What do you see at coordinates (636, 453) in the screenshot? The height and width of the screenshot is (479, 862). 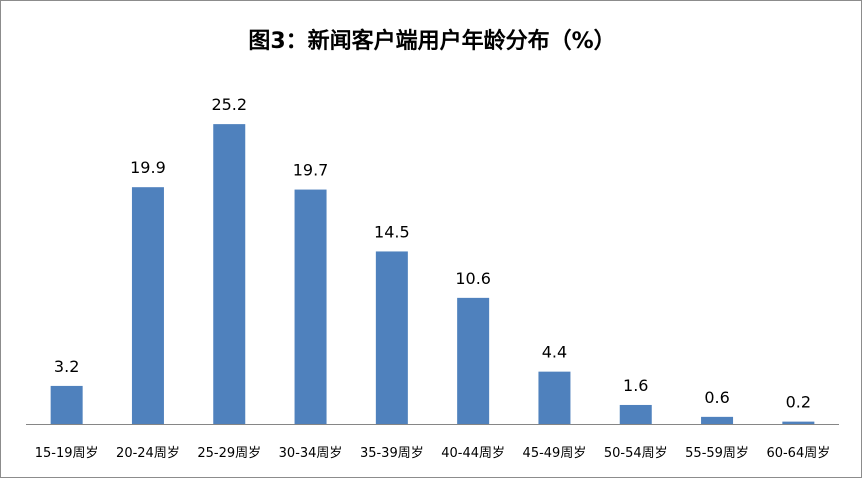 I see `x-tick-label: 50-54周岁` at bounding box center [636, 453].